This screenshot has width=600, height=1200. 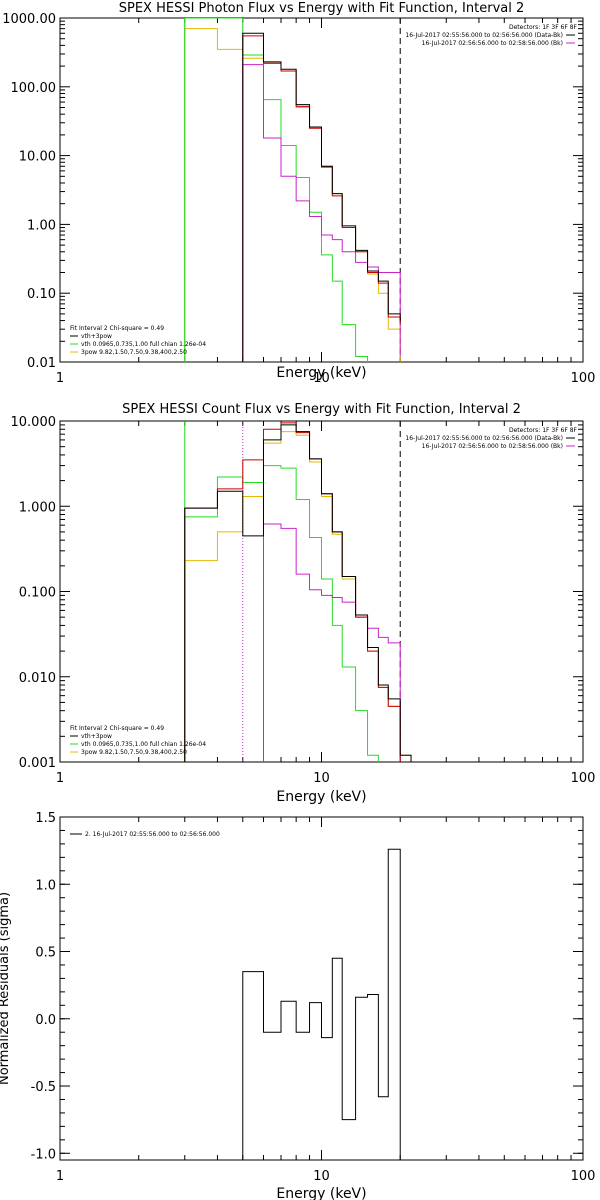 What do you see at coordinates (34, 422) in the screenshot?
I see `y-tick-label: 10.000` at bounding box center [34, 422].